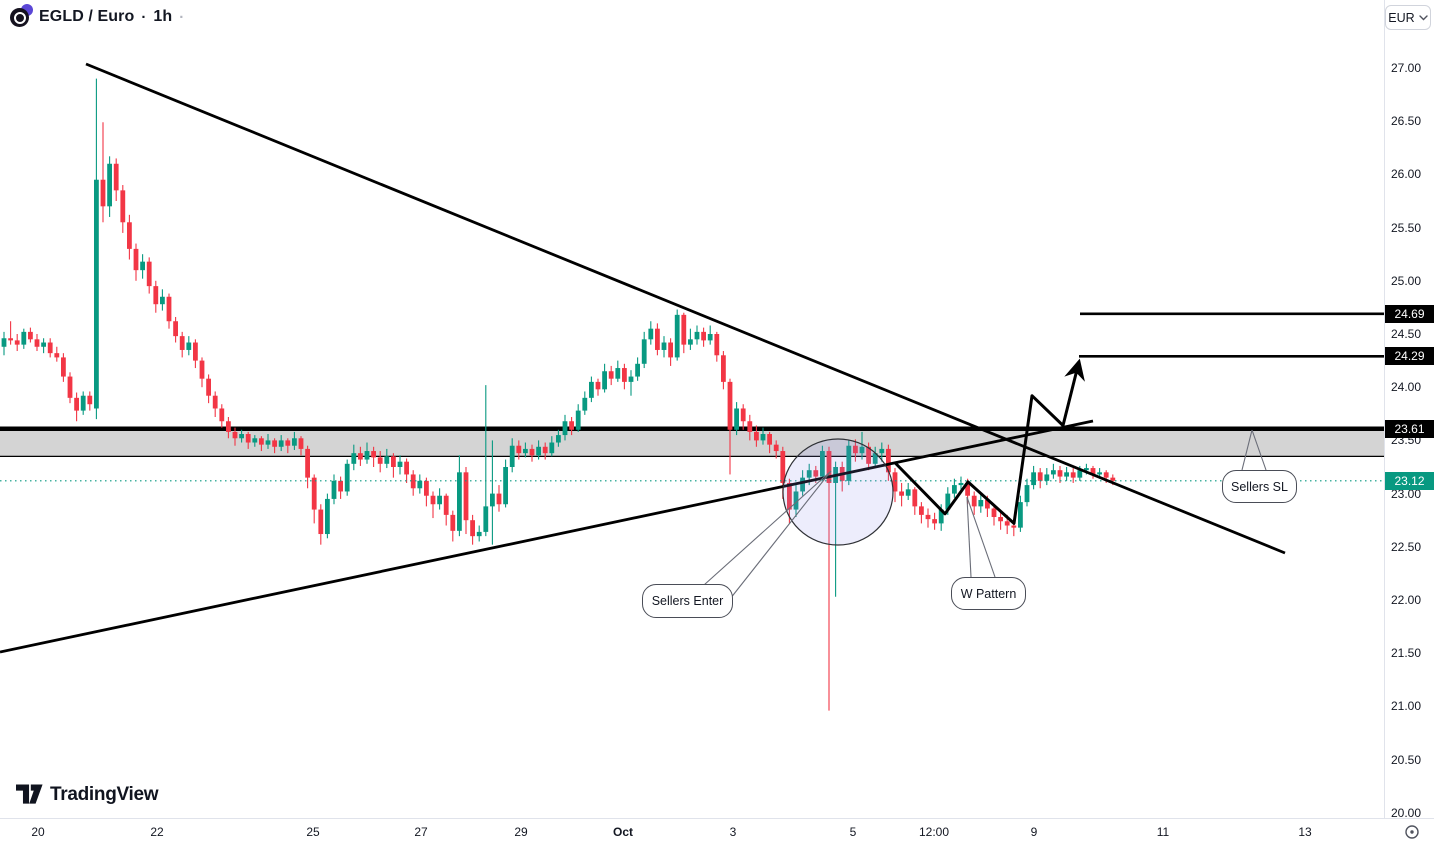 The height and width of the screenshot is (844, 1434). What do you see at coordinates (1412, 832) in the screenshot?
I see `goto-date-icon` at bounding box center [1412, 832].